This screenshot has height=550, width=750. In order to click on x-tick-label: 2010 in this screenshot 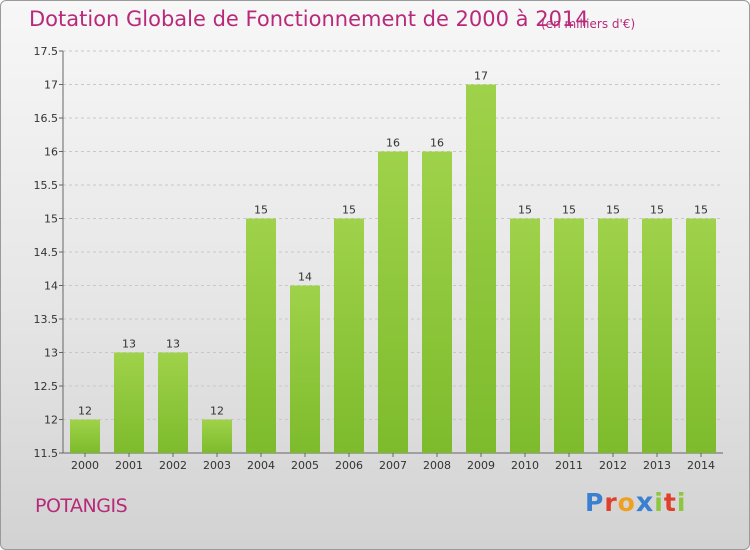, I will do `click(525, 465)`.